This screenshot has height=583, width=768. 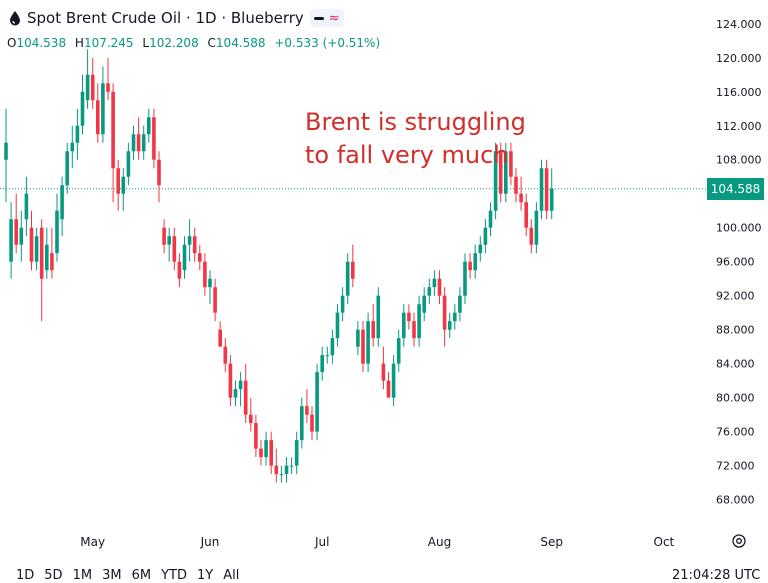 I want to click on chart-annotation: Brent is struggling to fall very much, so click(x=415, y=139).